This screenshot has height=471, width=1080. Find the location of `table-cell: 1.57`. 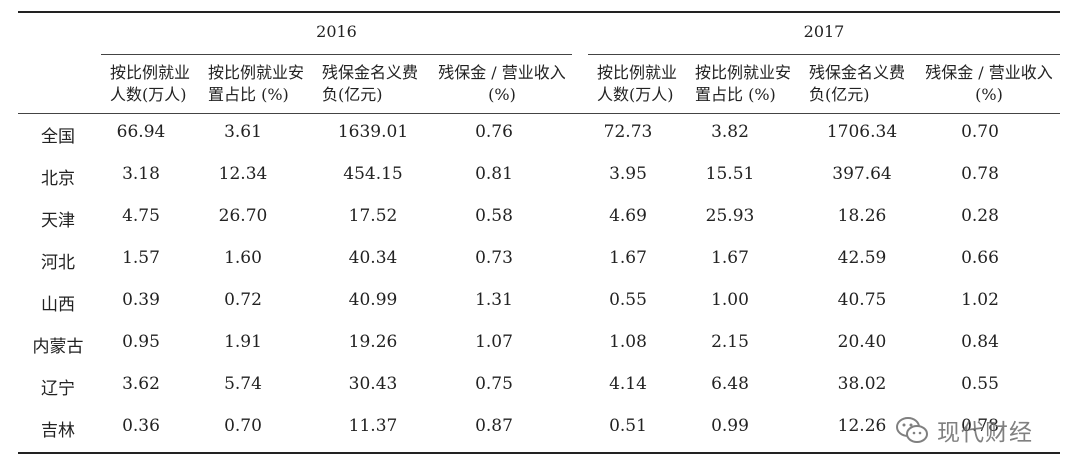

table-cell: 1.57 is located at coordinates (141, 258).